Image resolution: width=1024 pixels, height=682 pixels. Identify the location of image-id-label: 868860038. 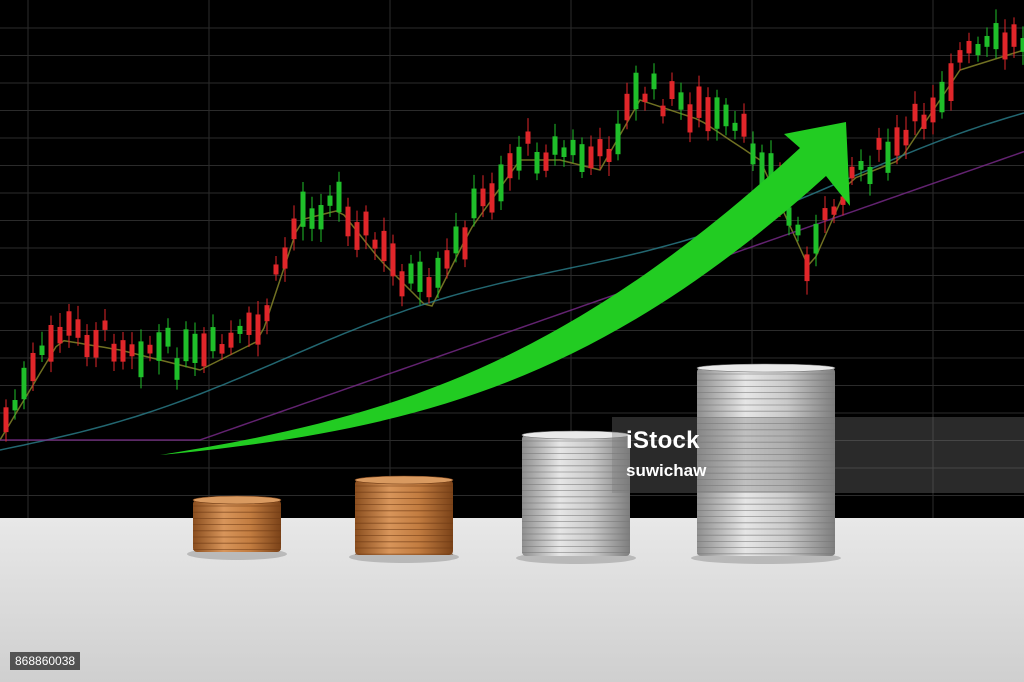
(45, 661).